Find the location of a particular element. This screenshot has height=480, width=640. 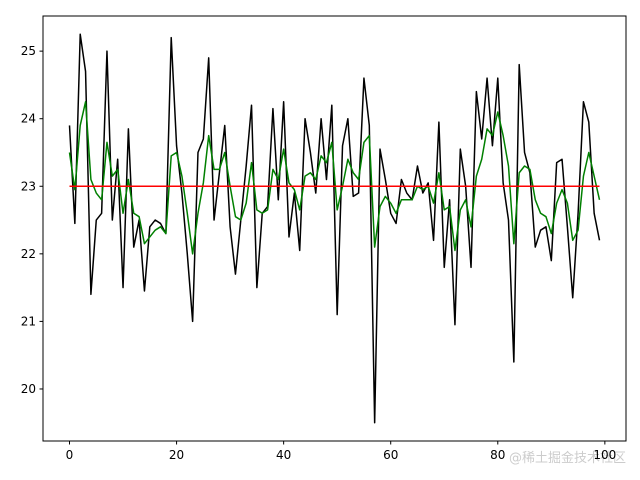

x-tick-label: 0 is located at coordinates (70, 455).